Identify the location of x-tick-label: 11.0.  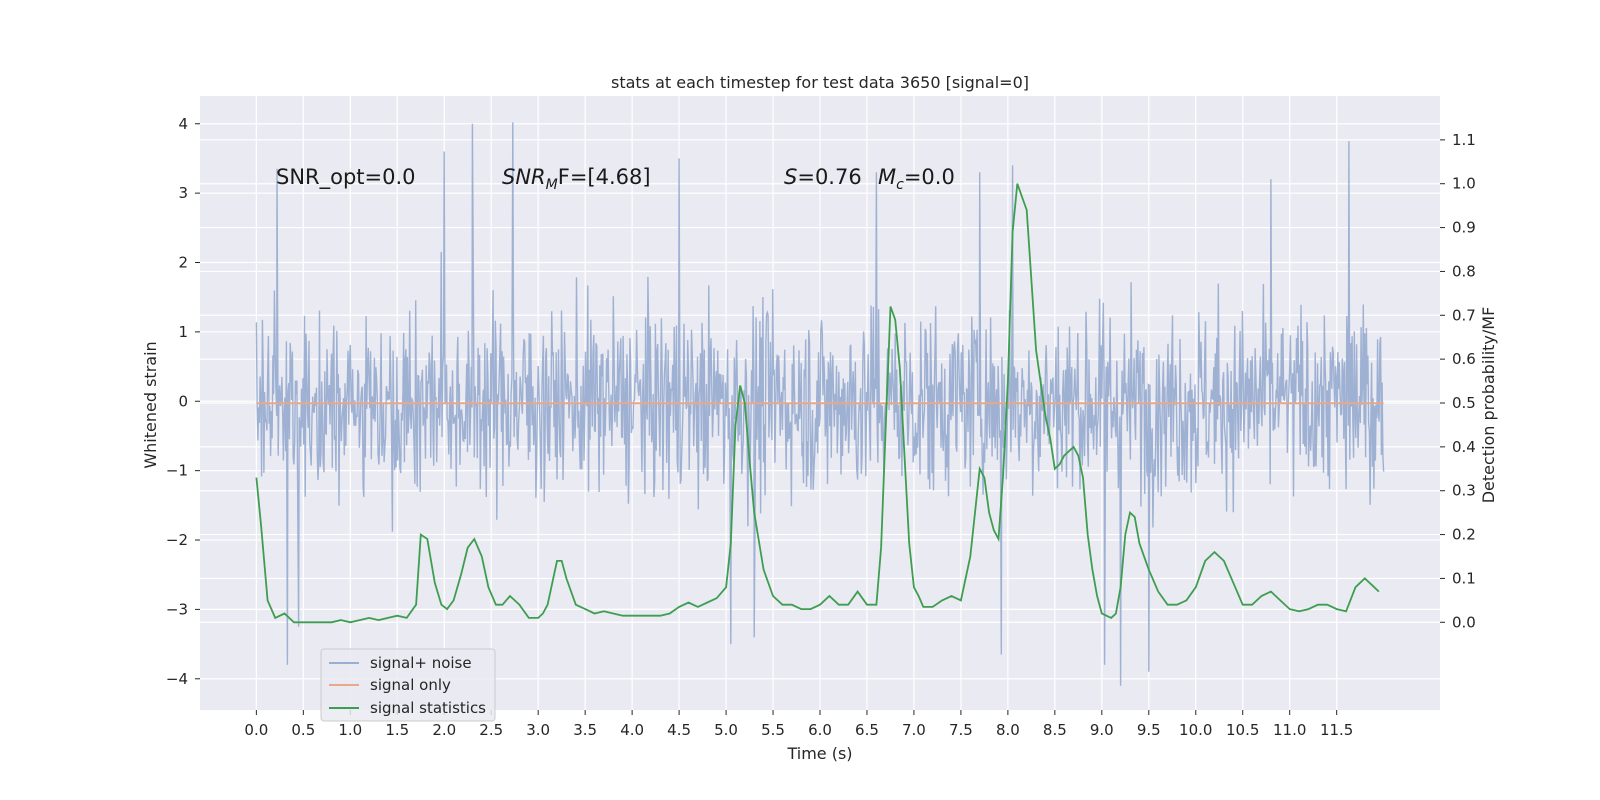
(1289, 730).